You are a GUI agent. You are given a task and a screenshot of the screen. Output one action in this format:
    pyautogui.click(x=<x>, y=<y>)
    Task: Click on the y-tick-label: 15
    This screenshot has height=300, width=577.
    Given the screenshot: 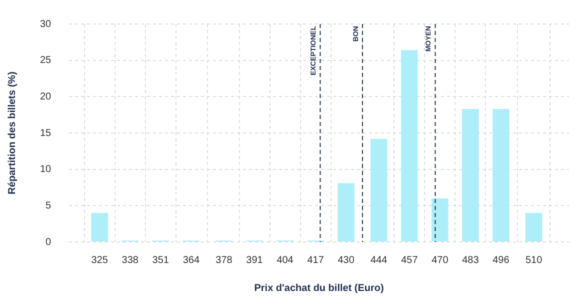 What is the action you would take?
    pyautogui.click(x=46, y=133)
    